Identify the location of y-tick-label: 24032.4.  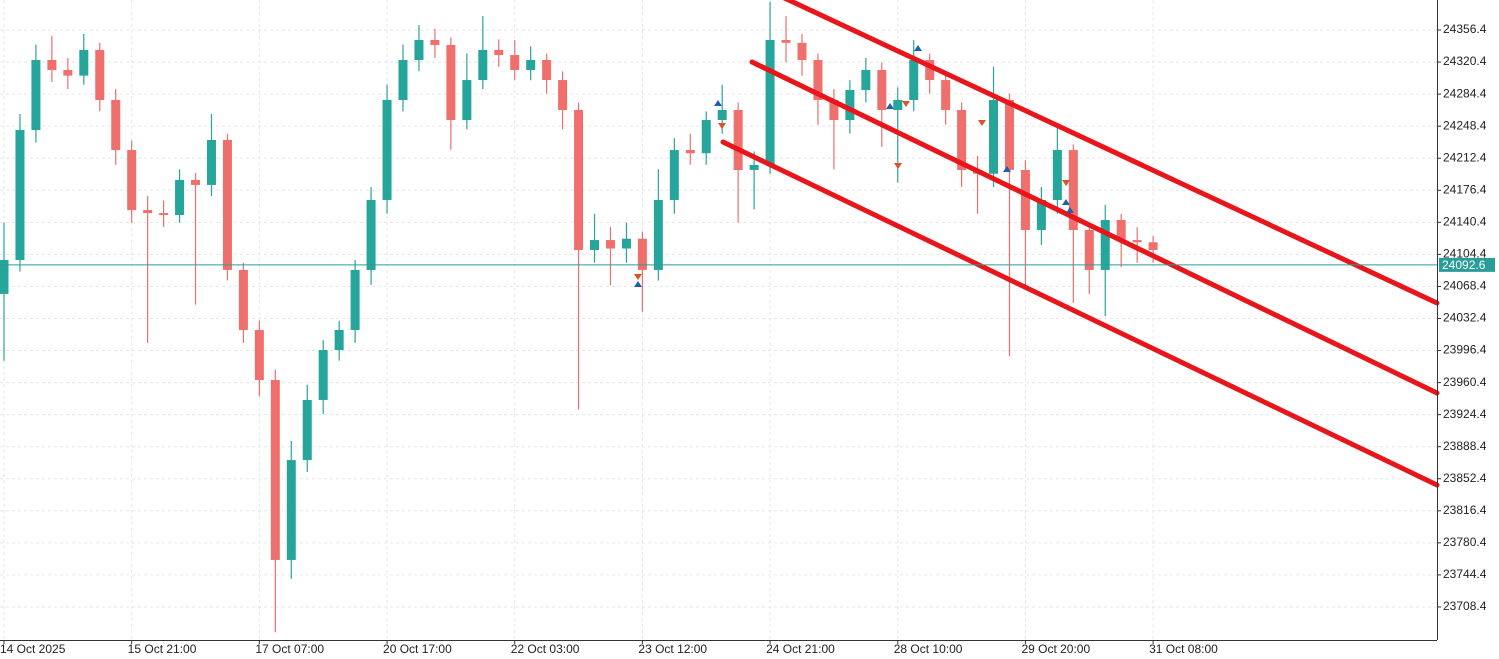
(1465, 318).